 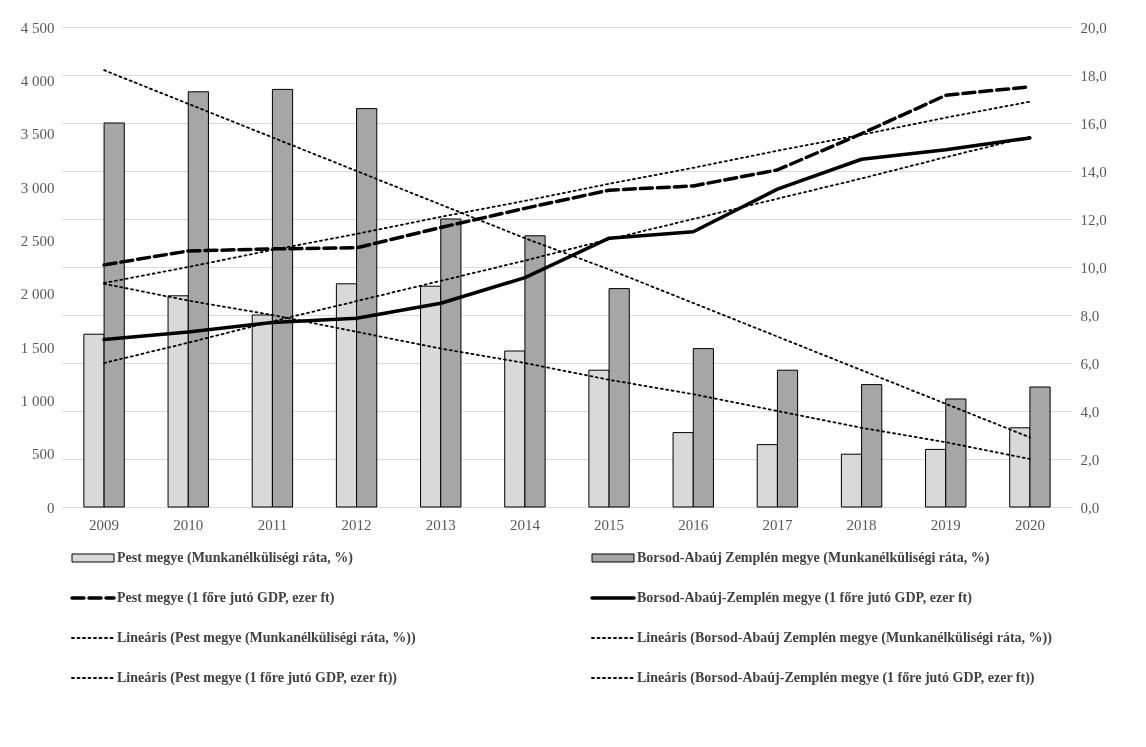 What do you see at coordinates (861, 524) in the screenshot?
I see `x-tick-label: 2018` at bounding box center [861, 524].